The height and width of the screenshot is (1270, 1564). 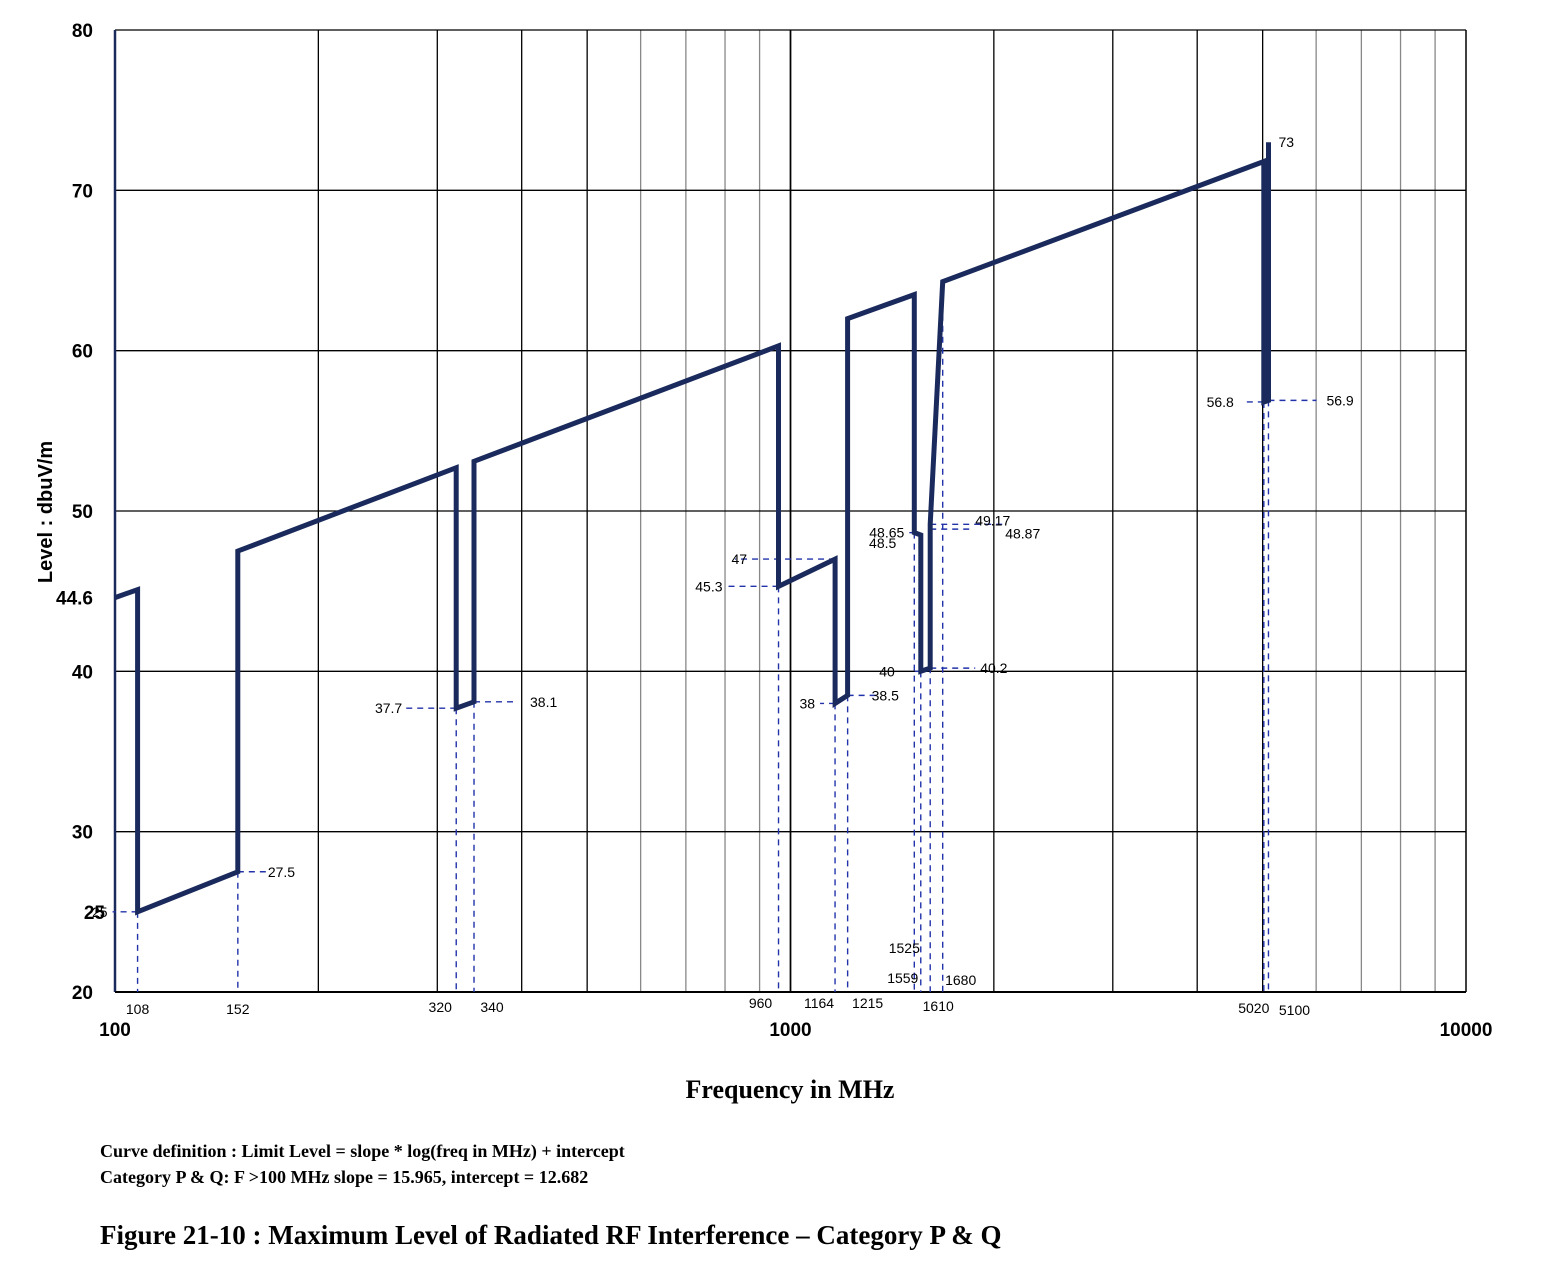 What do you see at coordinates (960, 980) in the screenshot?
I see `frequency-marker-label: 1680` at bounding box center [960, 980].